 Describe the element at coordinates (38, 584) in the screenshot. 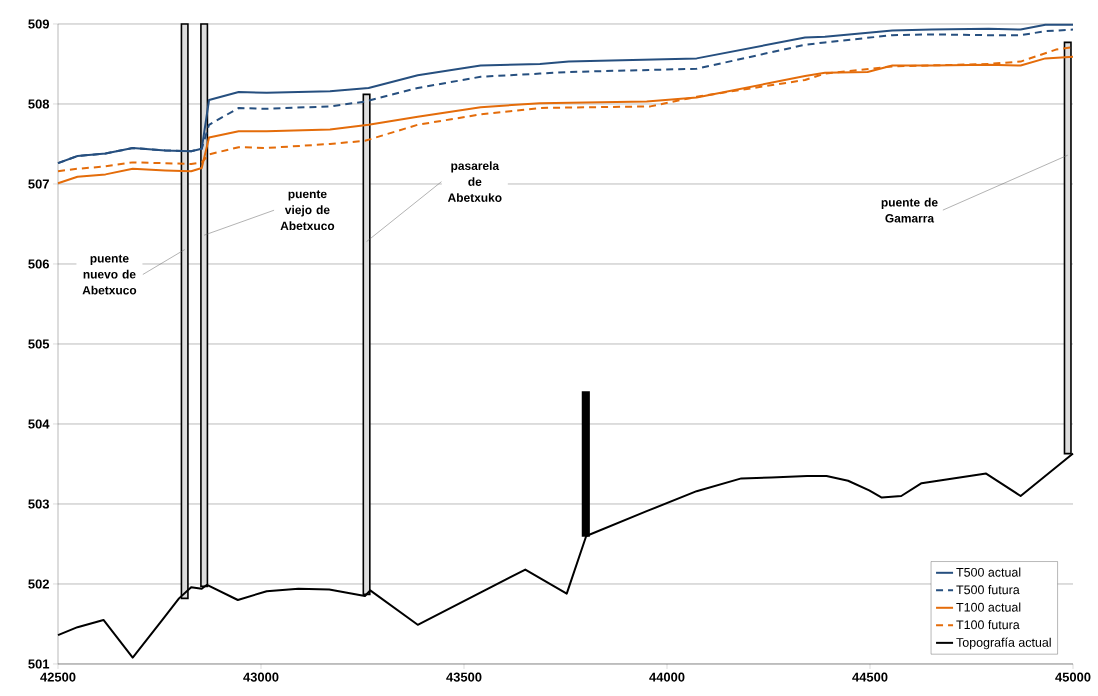

I see `y-tick-label: 502` at that location.